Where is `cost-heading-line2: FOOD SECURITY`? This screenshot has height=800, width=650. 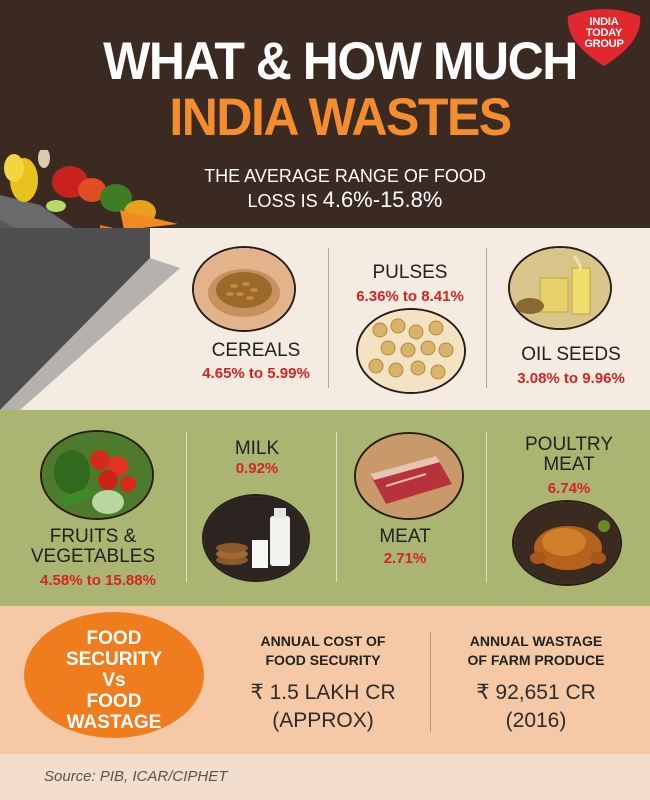 cost-heading-line2: FOOD SECURITY is located at coordinates (323, 660).